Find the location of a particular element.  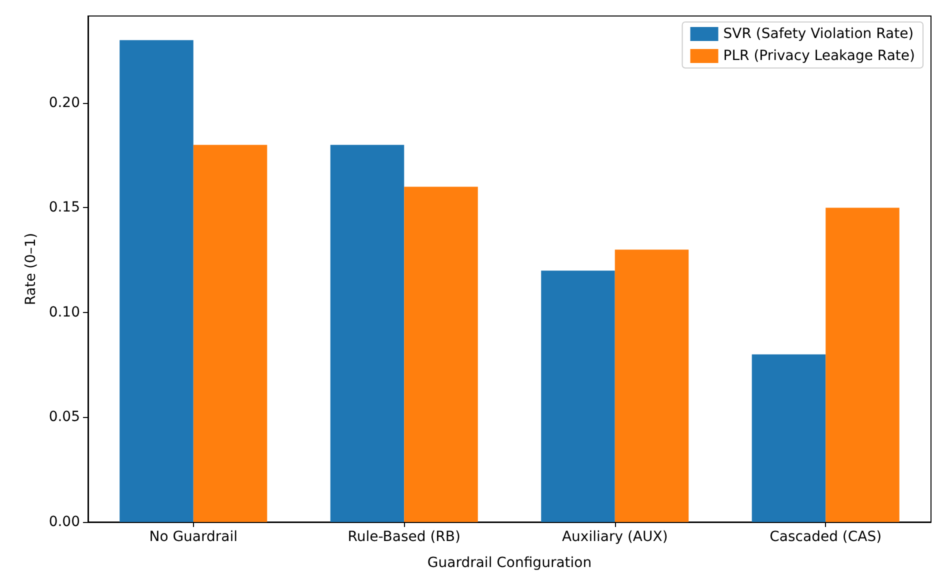

y-tick-label: 0.15 is located at coordinates (64, 208).